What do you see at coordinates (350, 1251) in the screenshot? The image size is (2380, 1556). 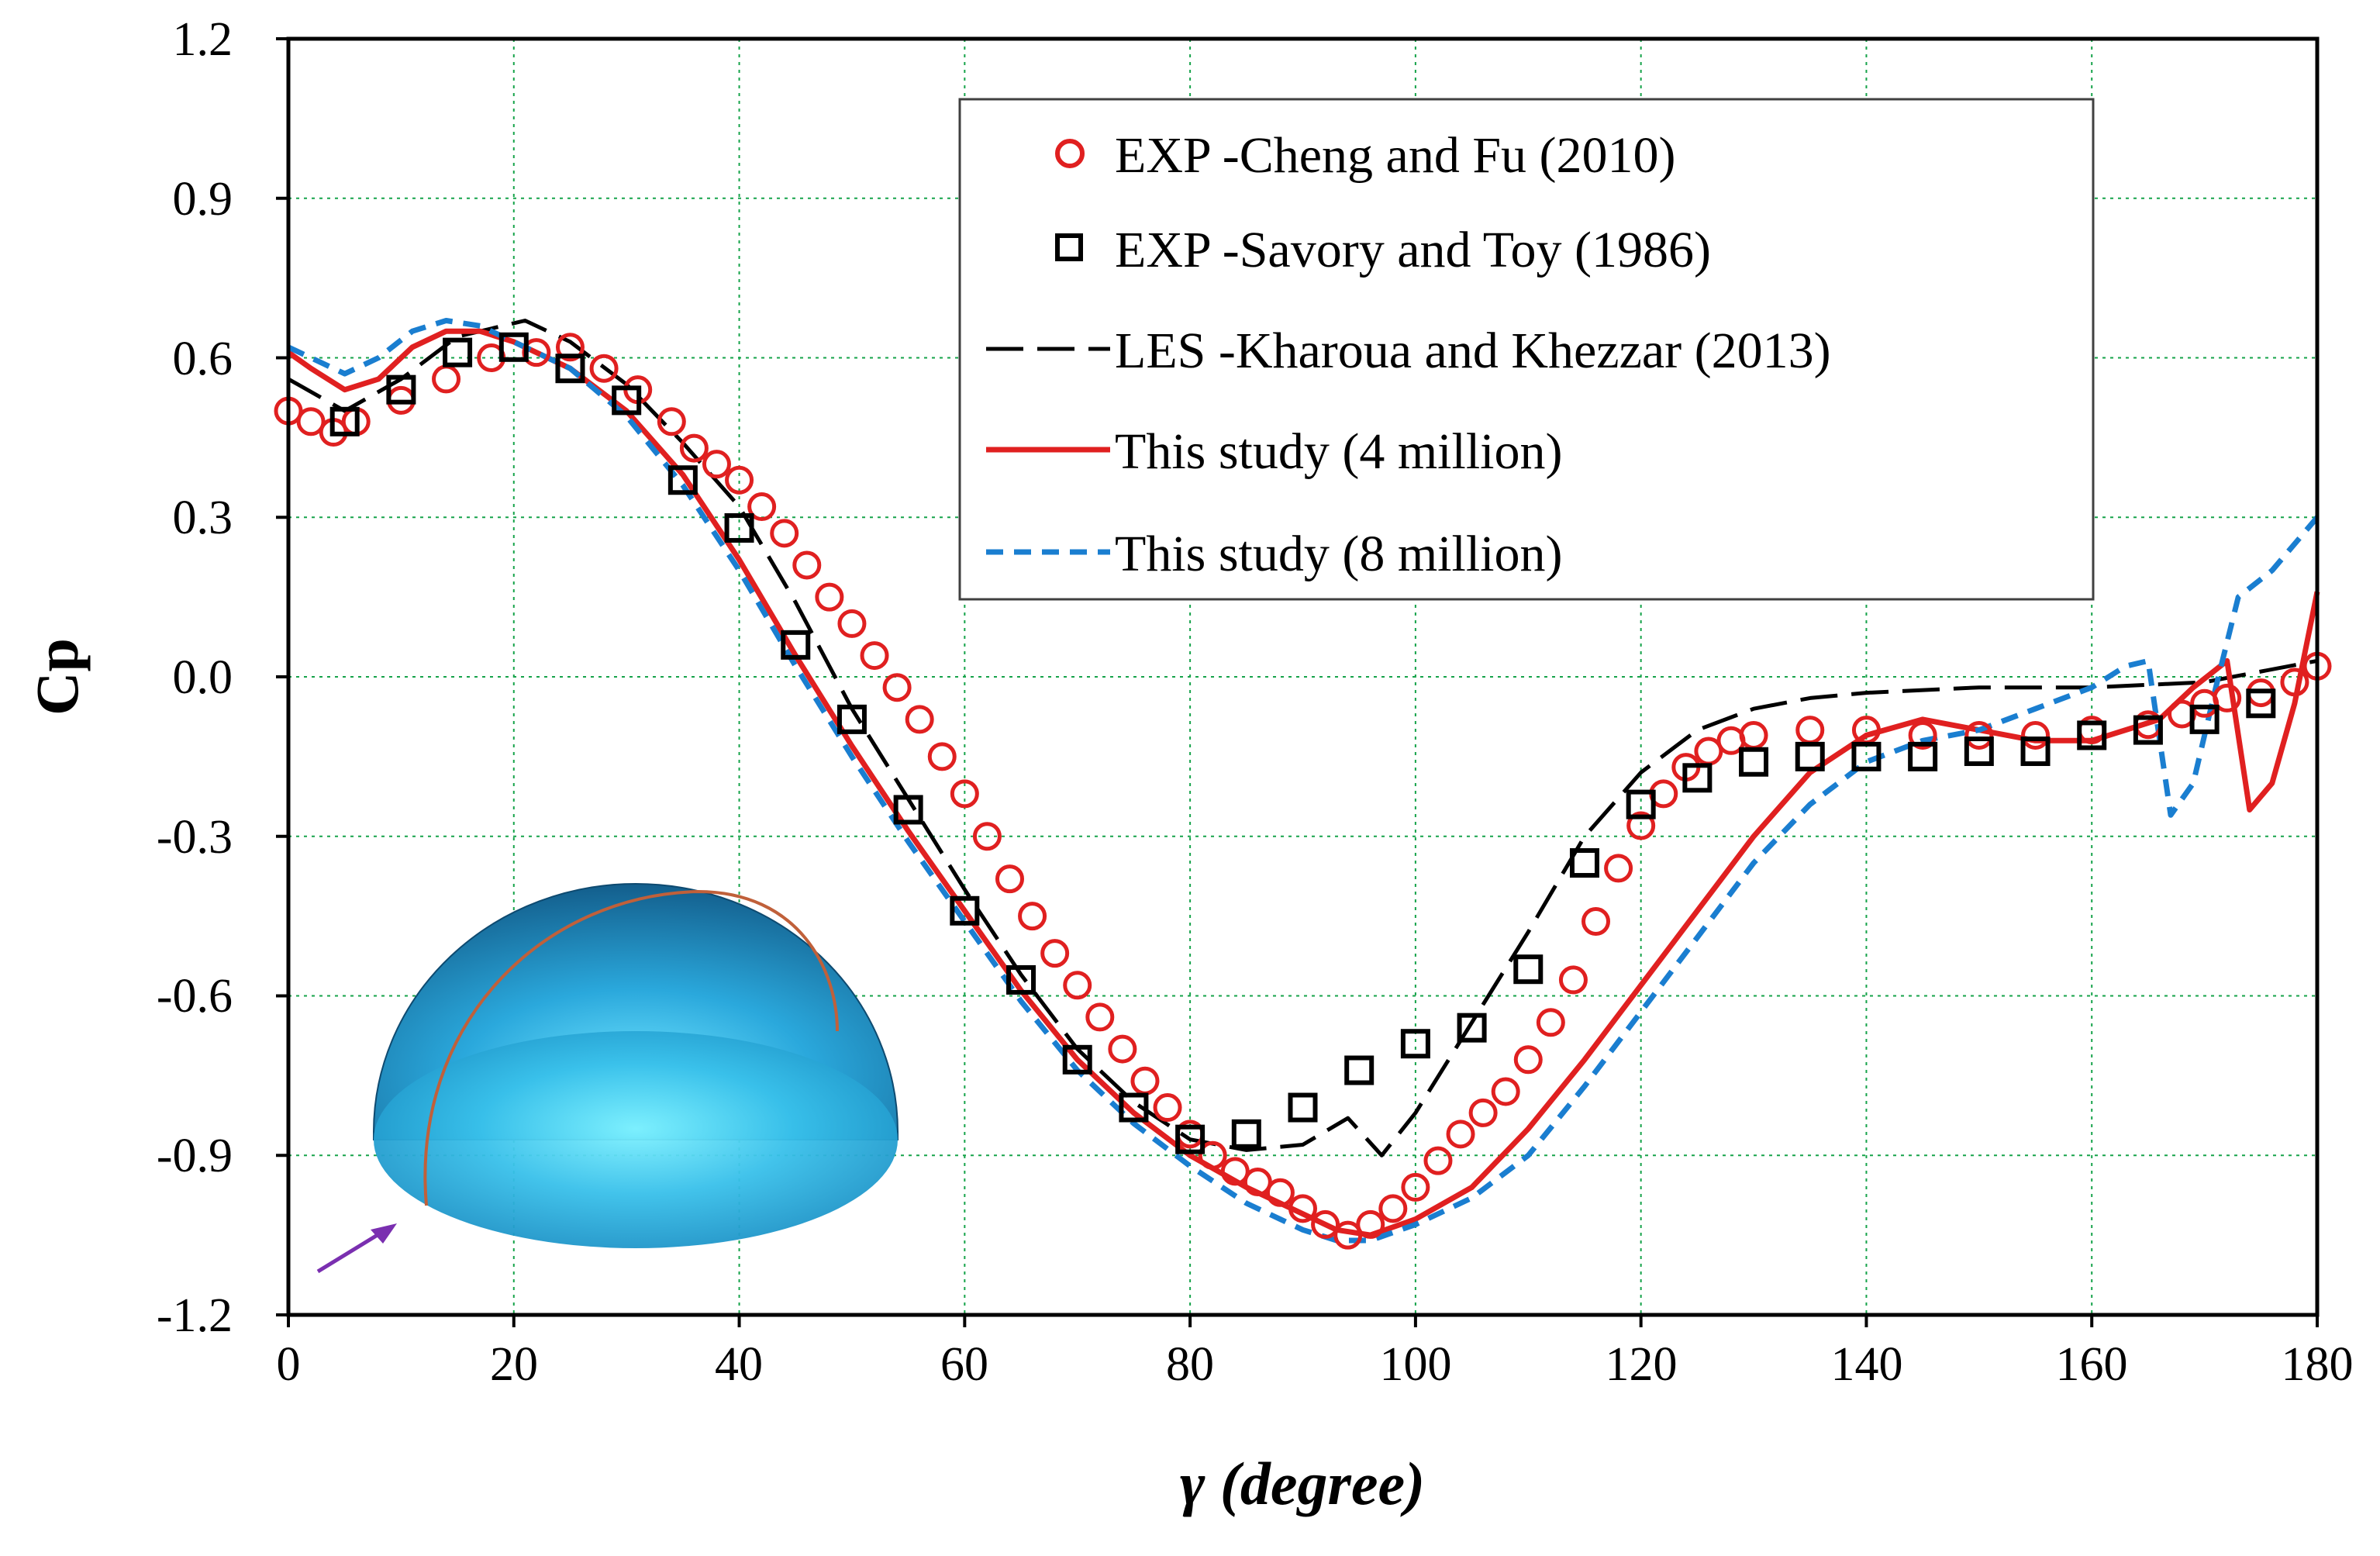 I see `wind-arrow-icon` at bounding box center [350, 1251].